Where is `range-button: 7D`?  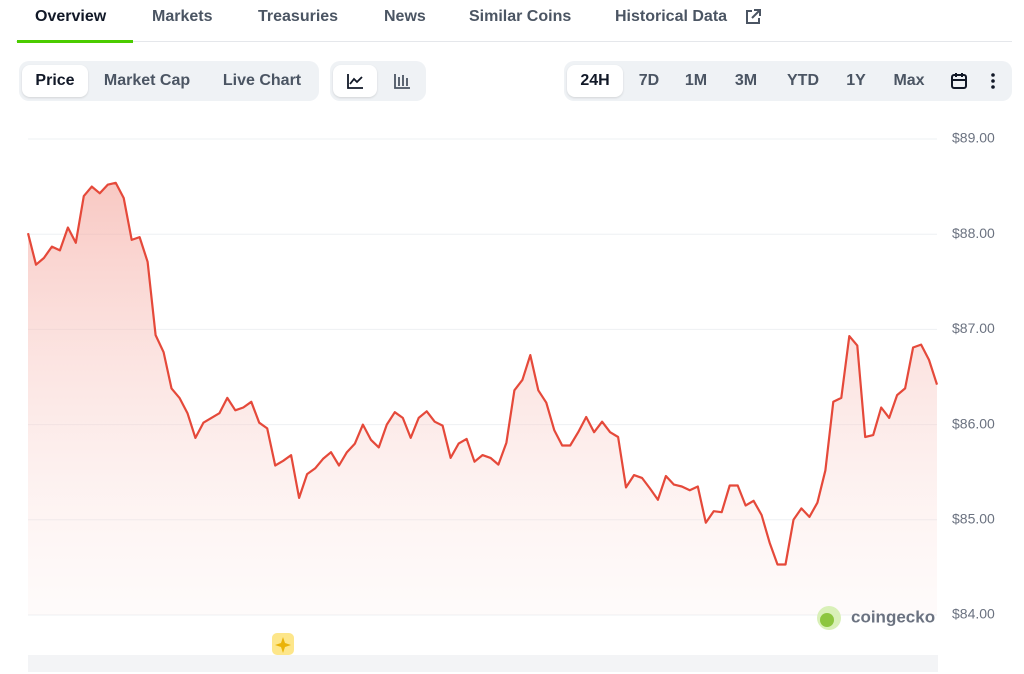
range-button: 7D is located at coordinates (649, 80).